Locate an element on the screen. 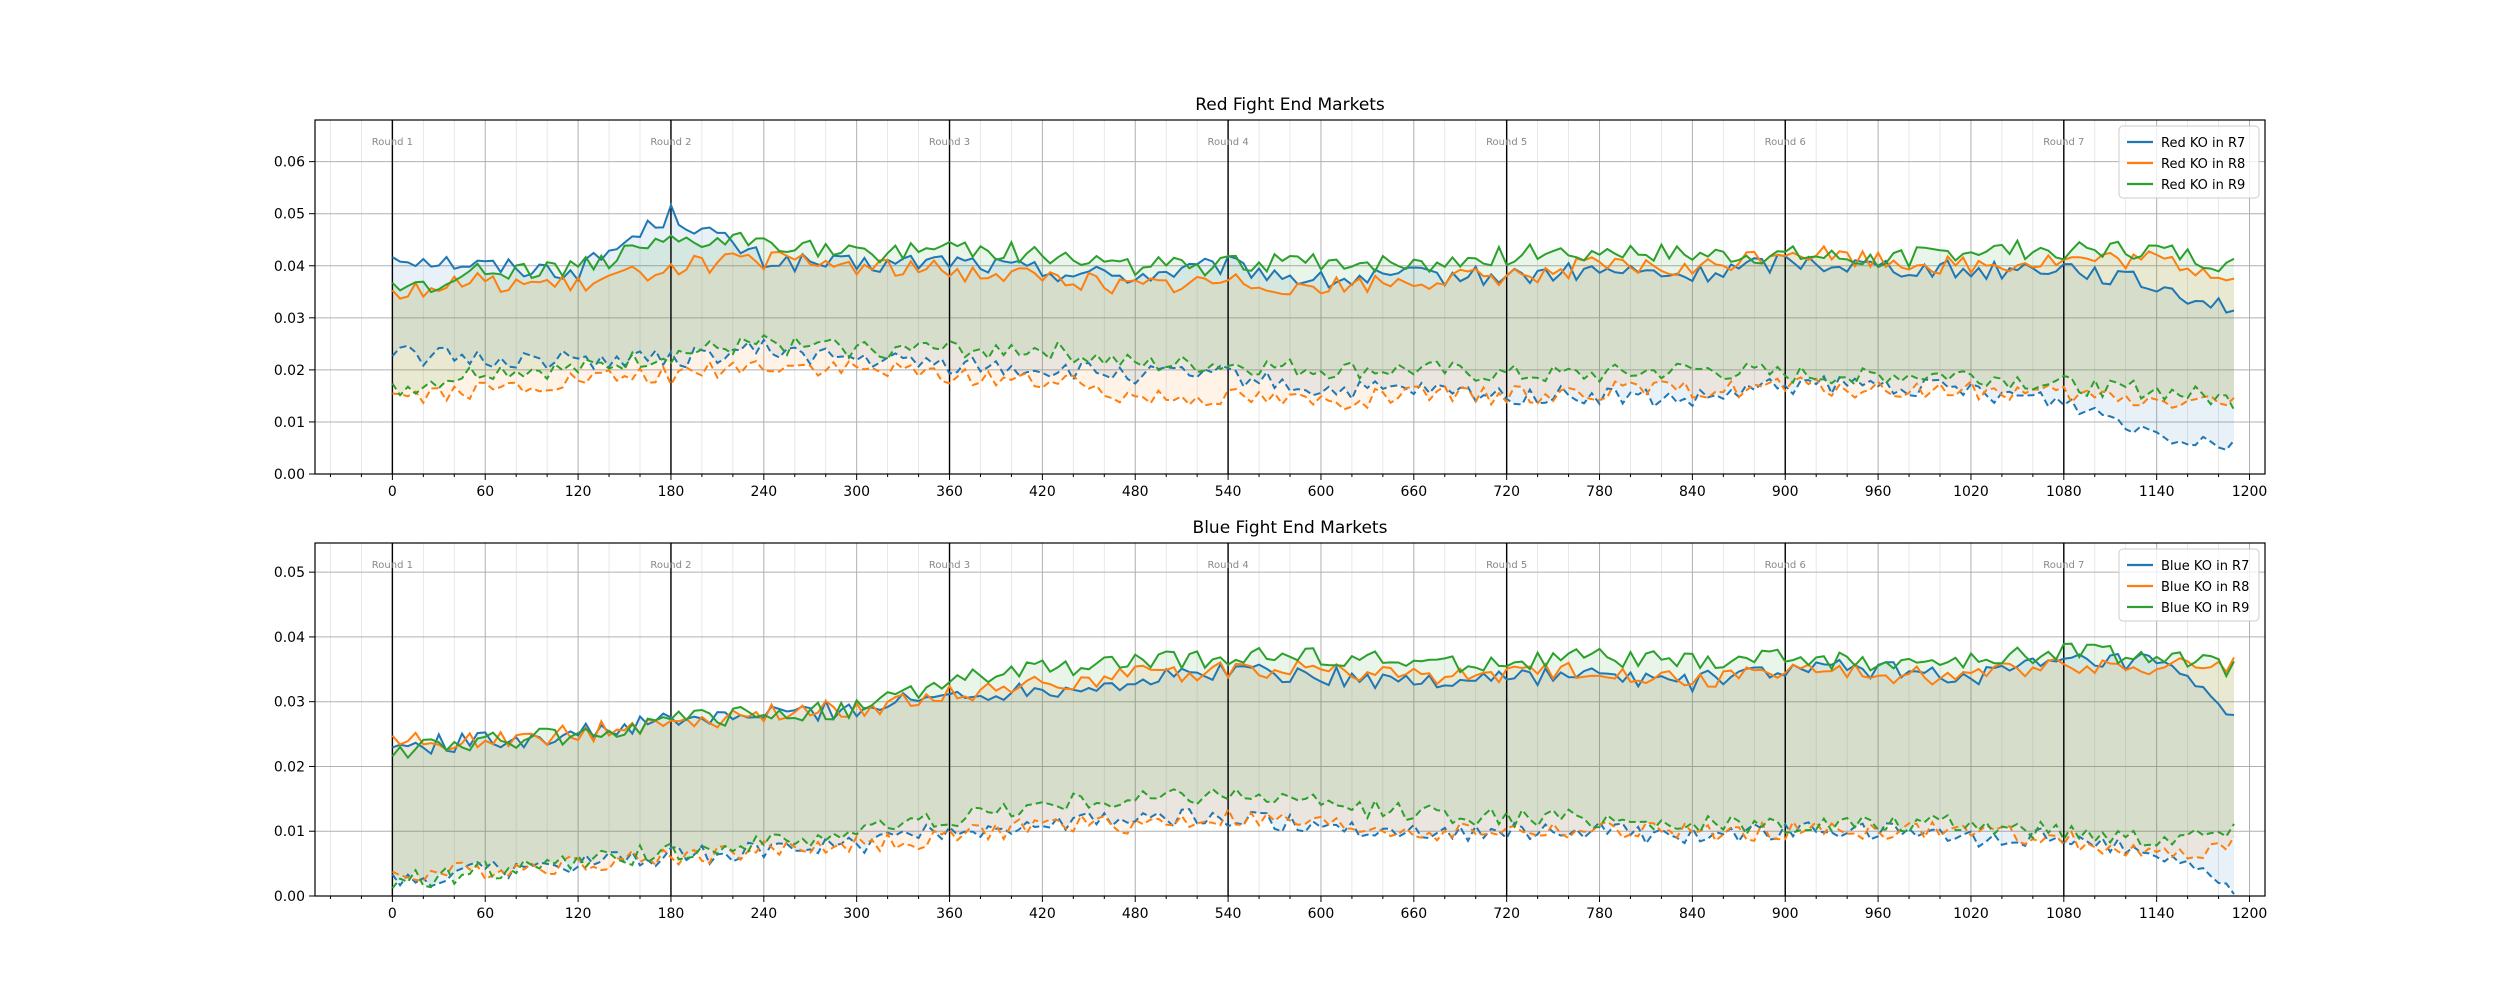  series-line-lower-red-ko-in-r7 is located at coordinates (1313, 394).